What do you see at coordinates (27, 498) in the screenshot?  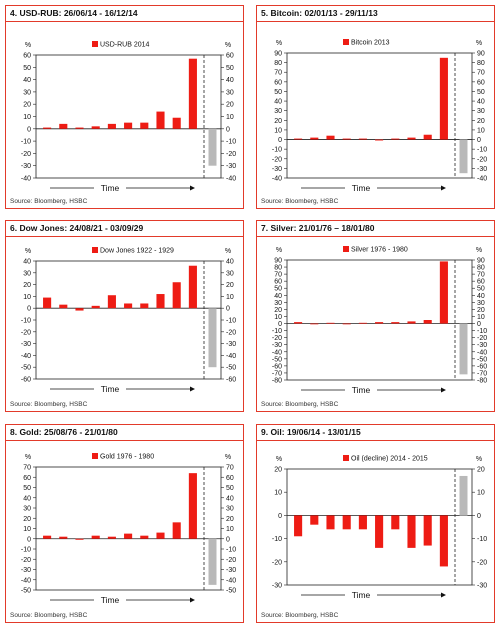 I see `y-tick-label-left: 40` at bounding box center [27, 498].